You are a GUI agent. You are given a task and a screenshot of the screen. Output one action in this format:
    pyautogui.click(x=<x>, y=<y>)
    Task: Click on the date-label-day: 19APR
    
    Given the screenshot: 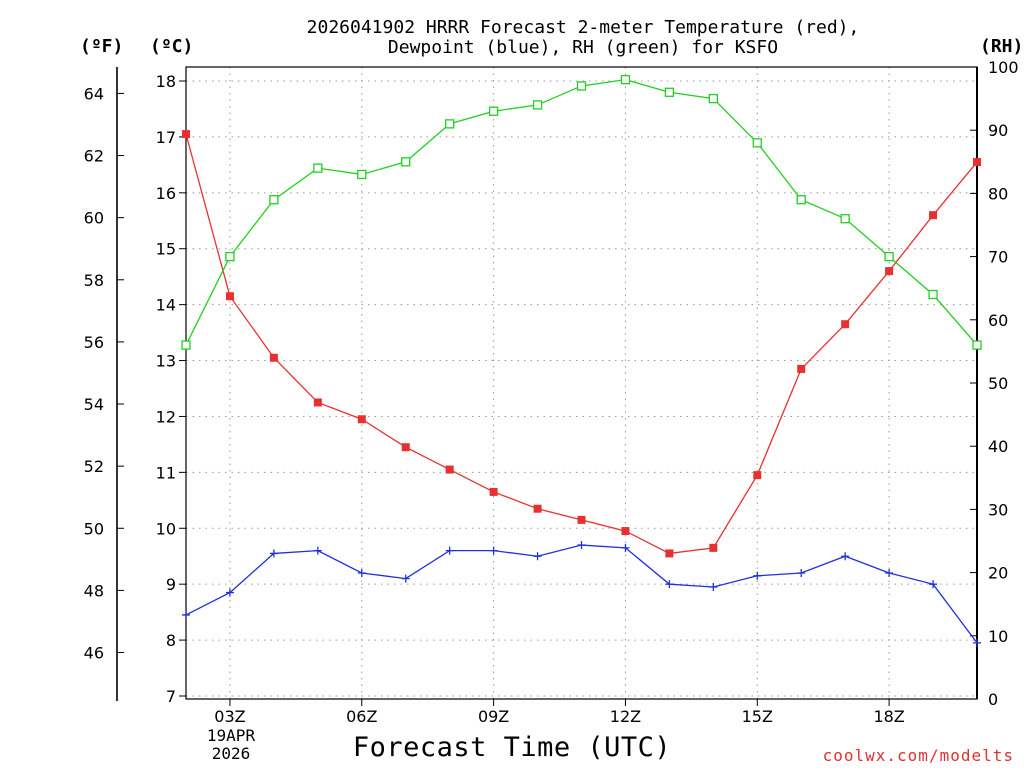 What is the action you would take?
    pyautogui.click(x=231, y=735)
    